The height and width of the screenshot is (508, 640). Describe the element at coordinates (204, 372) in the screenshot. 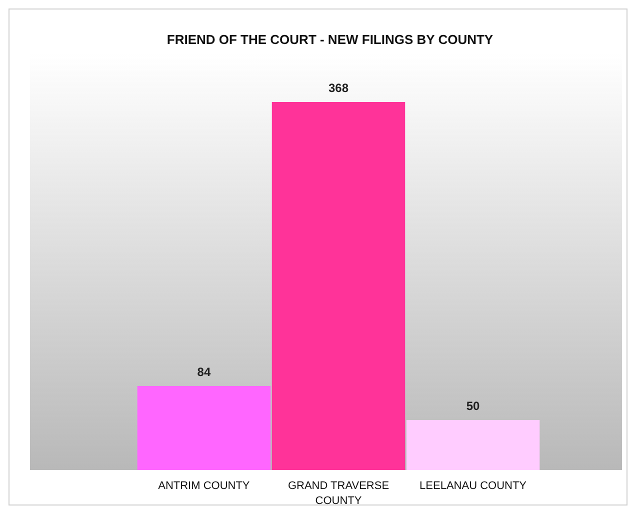

I see `data-label: 84` at that location.